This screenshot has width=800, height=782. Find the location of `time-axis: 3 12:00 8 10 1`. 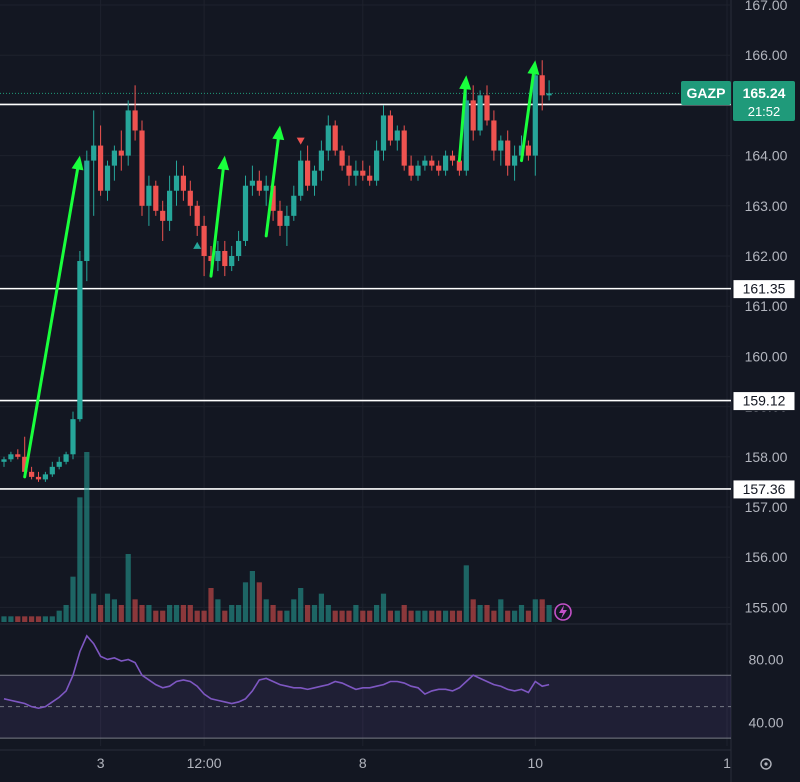

time-axis: 3 12:00 8 10 1 is located at coordinates (414, 763).